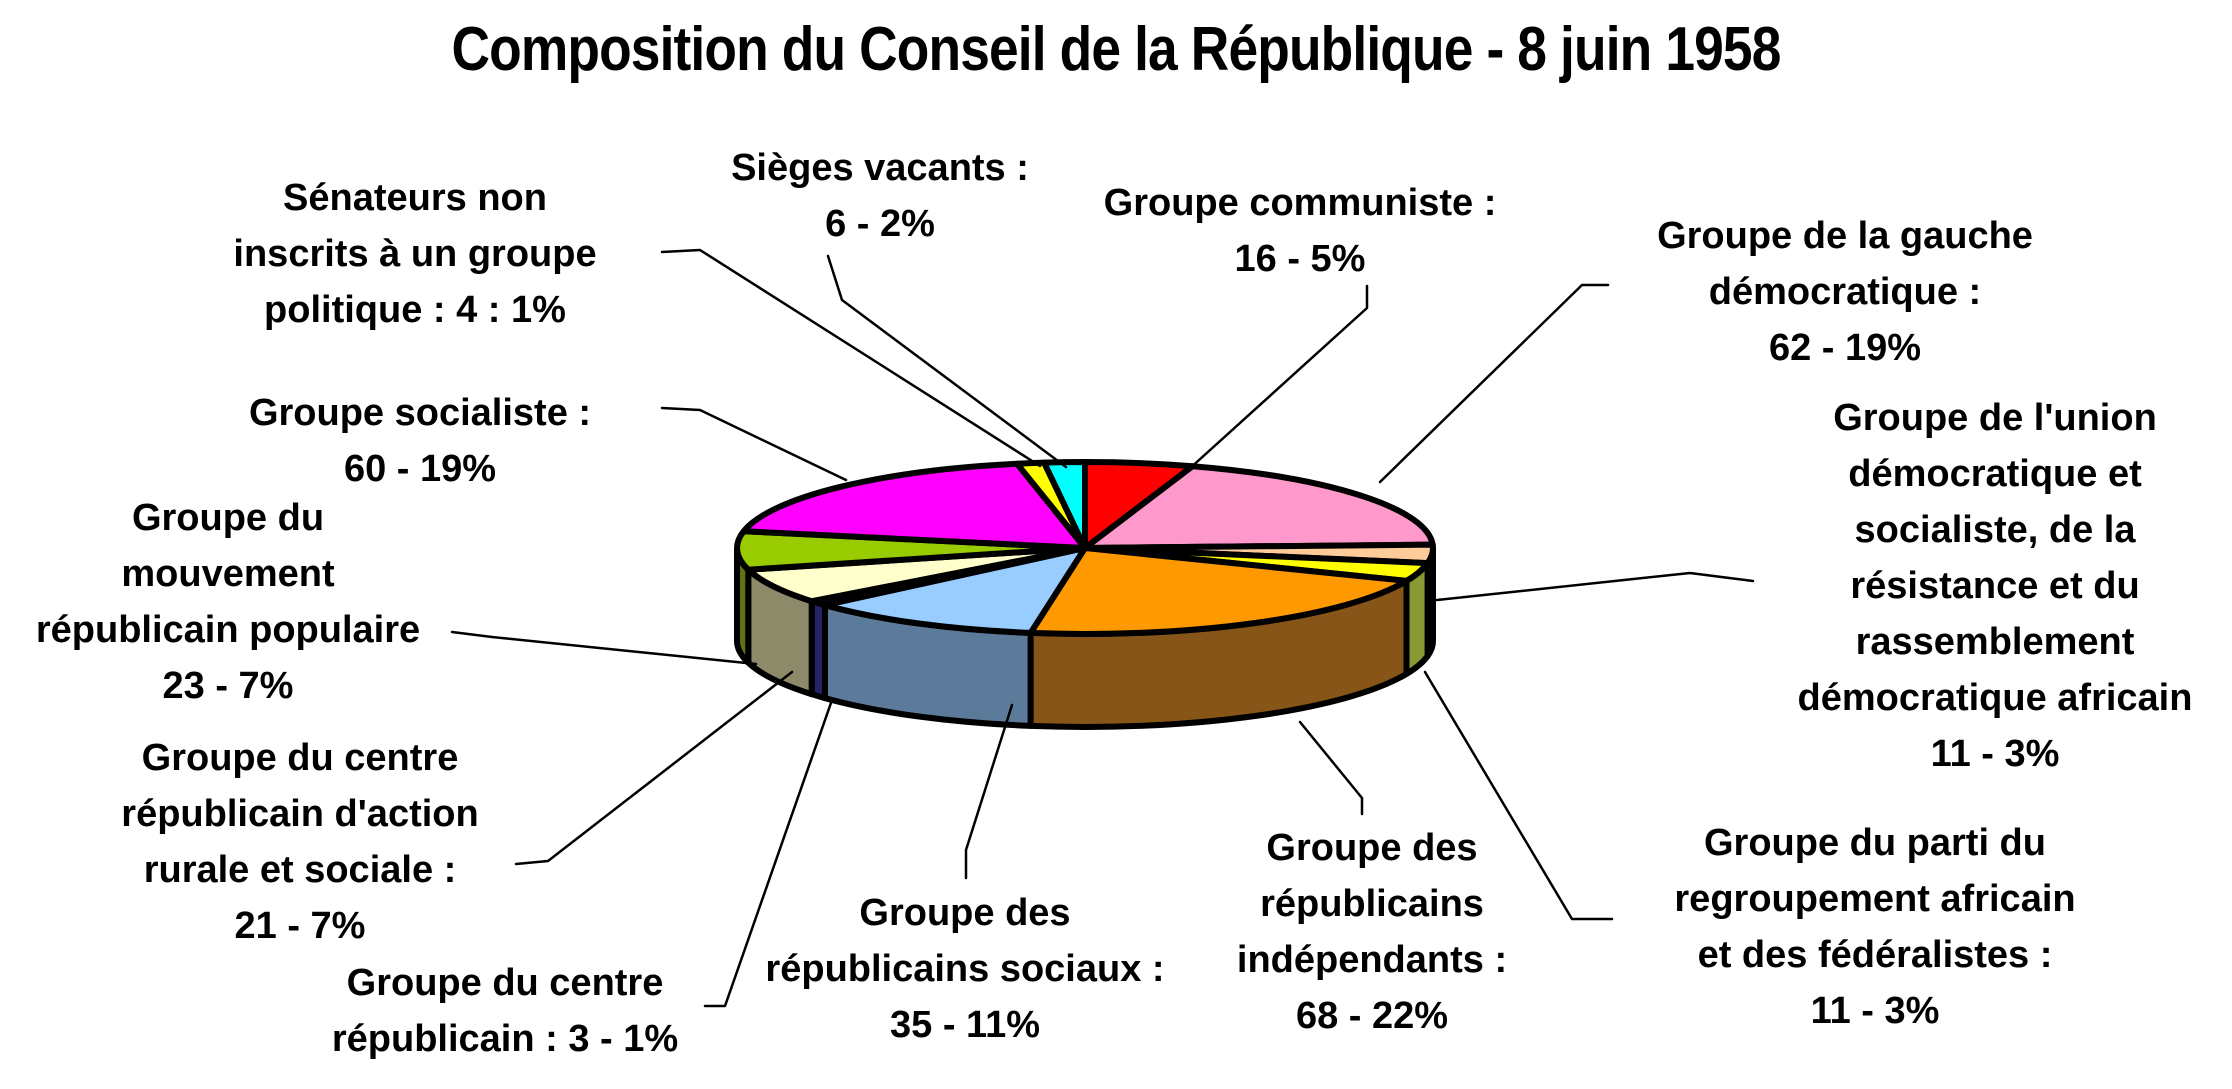  I want to click on slice-label-line: 6 - 2%, so click(880, 224).